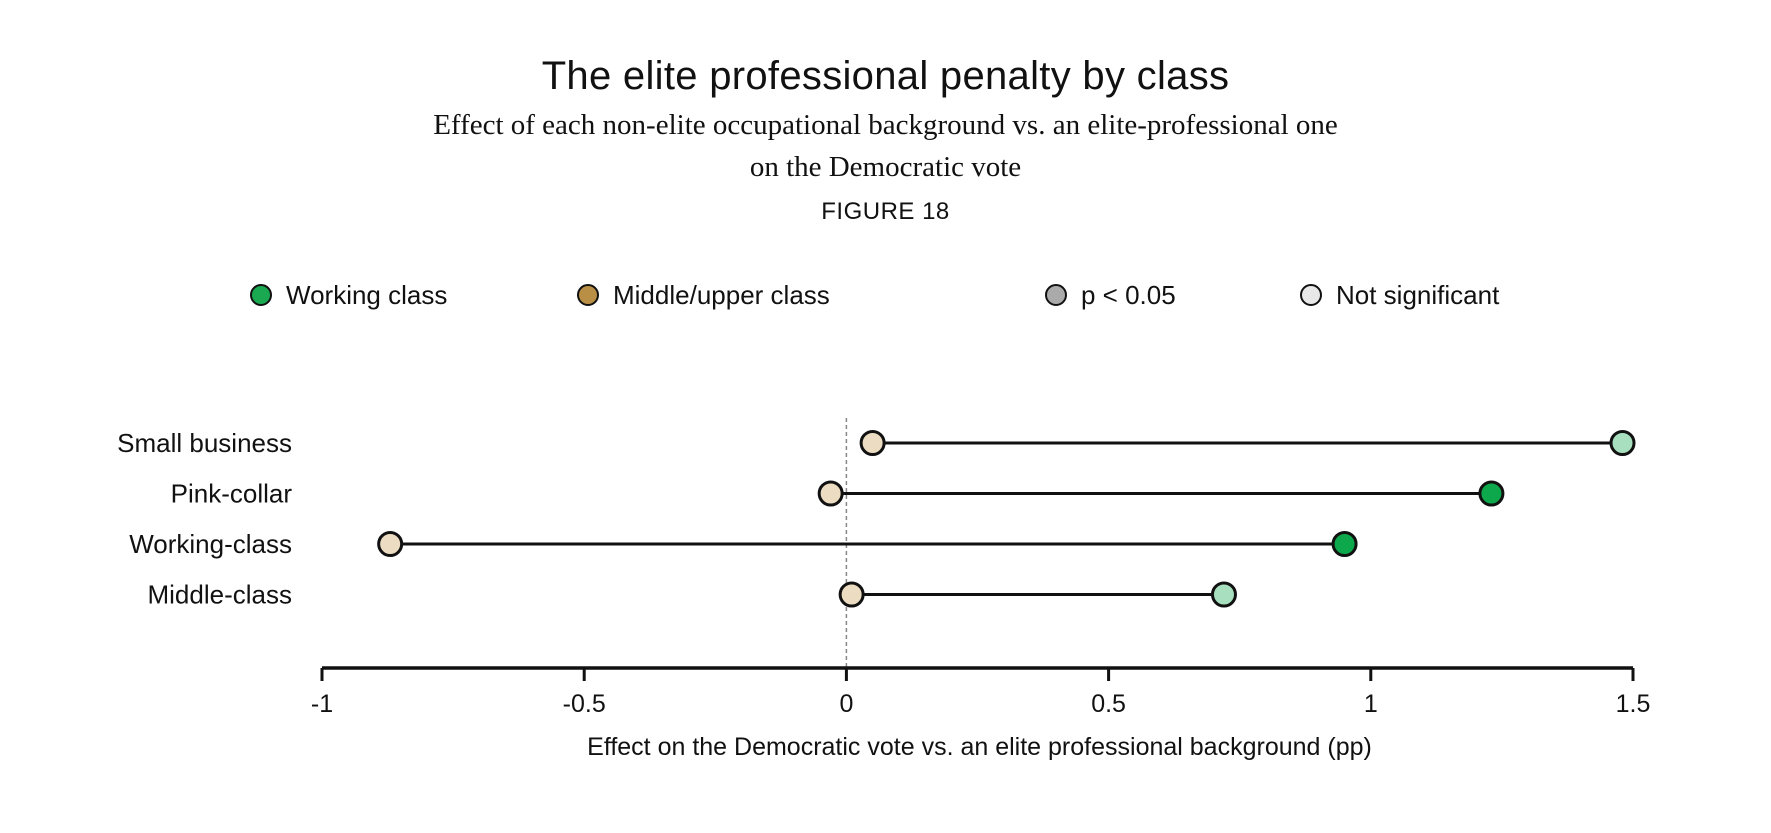  What do you see at coordinates (588, 295) in the screenshot?
I see `legend-swatch-middle-upper-class` at bounding box center [588, 295].